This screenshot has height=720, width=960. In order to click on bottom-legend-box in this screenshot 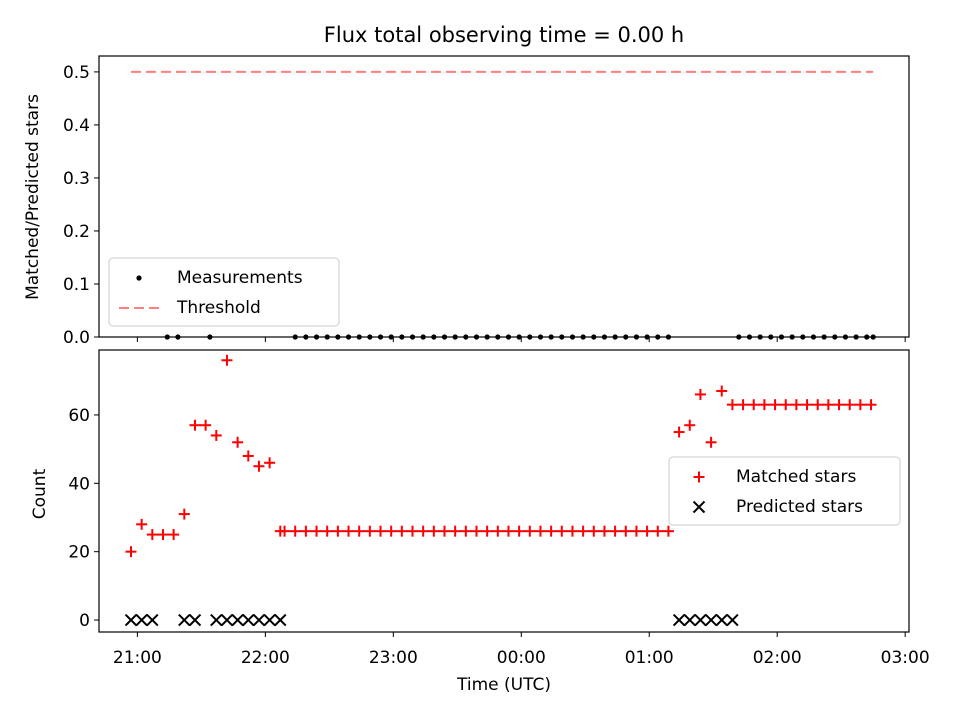, I will do `click(784, 491)`.